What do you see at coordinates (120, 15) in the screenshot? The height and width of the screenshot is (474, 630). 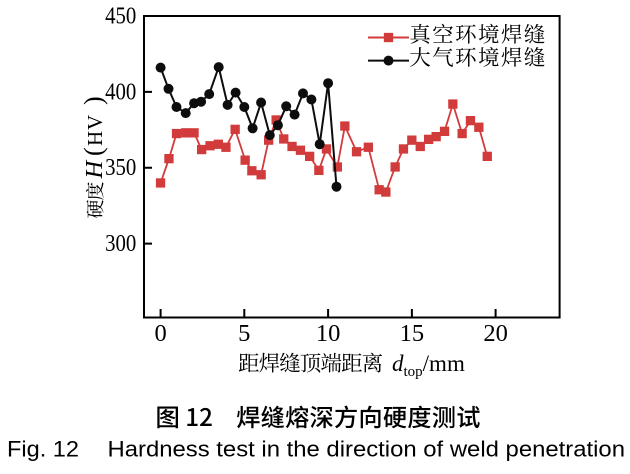 I see `svg-text: 450` at bounding box center [120, 15].